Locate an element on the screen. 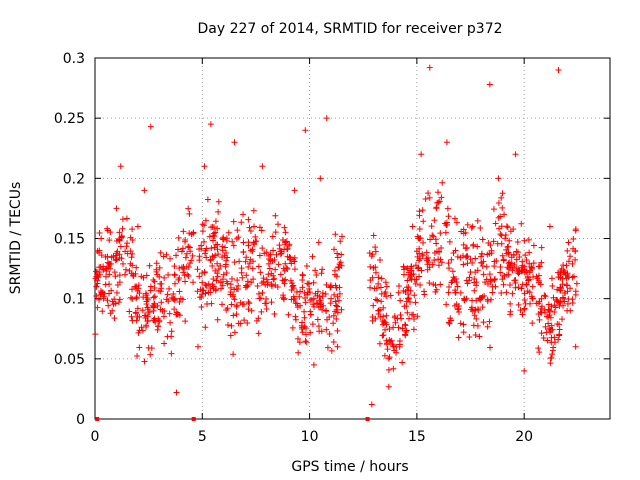 This screenshot has height=480, width=640. y-tick-label: 0 is located at coordinates (80, 420).